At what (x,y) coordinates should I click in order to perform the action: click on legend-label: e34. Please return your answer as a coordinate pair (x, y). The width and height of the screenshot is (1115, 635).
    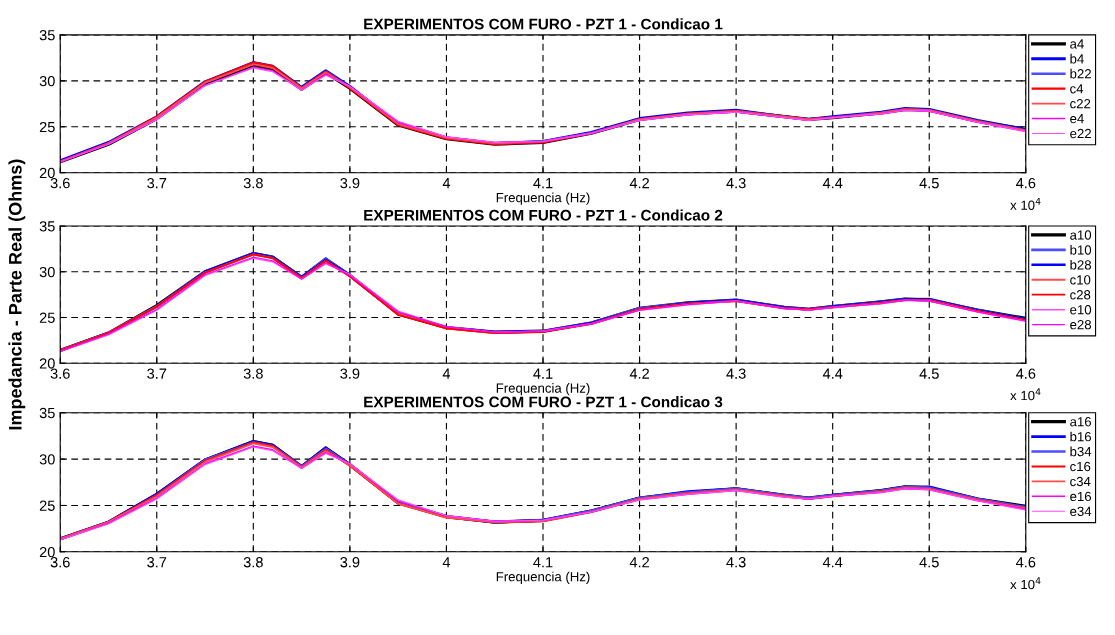
    Looking at the image, I should click on (1081, 511).